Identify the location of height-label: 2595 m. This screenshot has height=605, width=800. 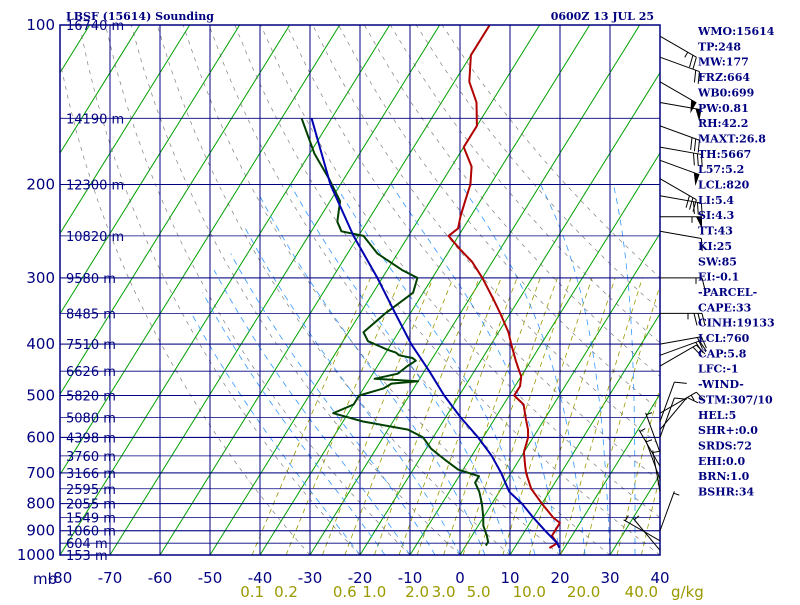
(91, 490).